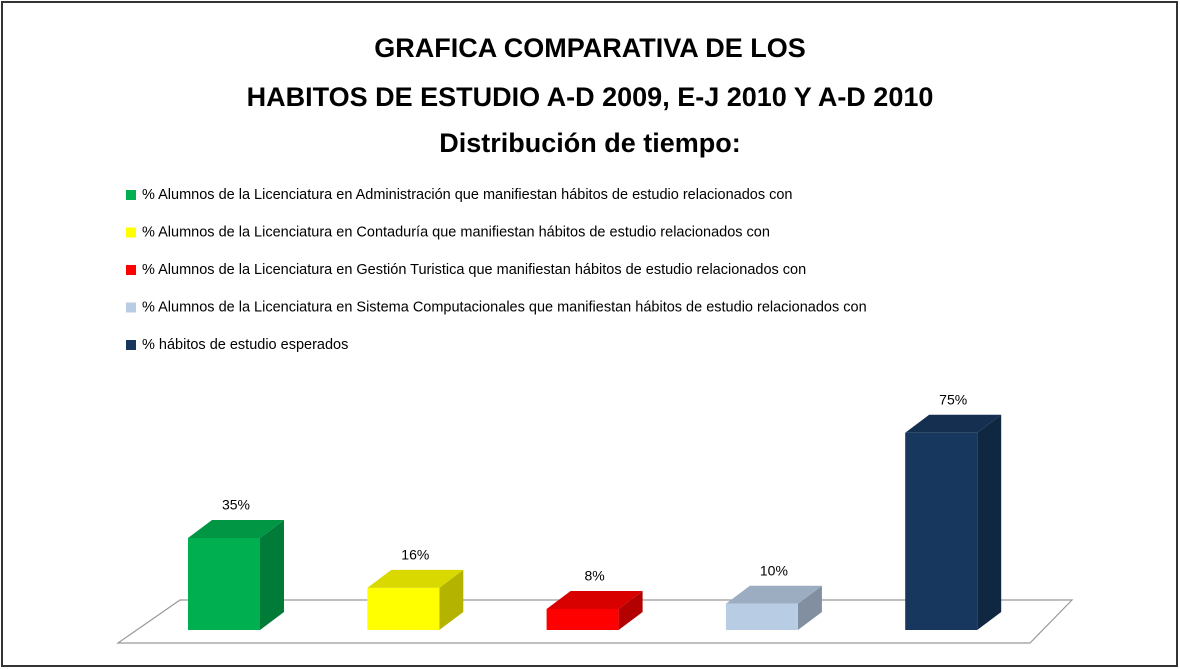  I want to click on floor, so click(595, 621).